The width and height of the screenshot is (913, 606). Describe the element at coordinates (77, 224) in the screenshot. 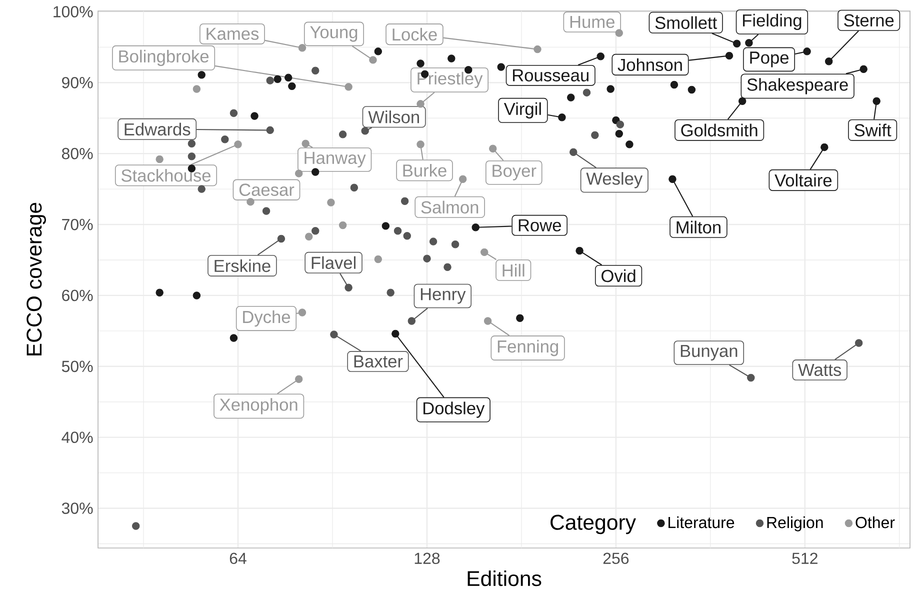

I see `y-tick-label: 70%` at that location.